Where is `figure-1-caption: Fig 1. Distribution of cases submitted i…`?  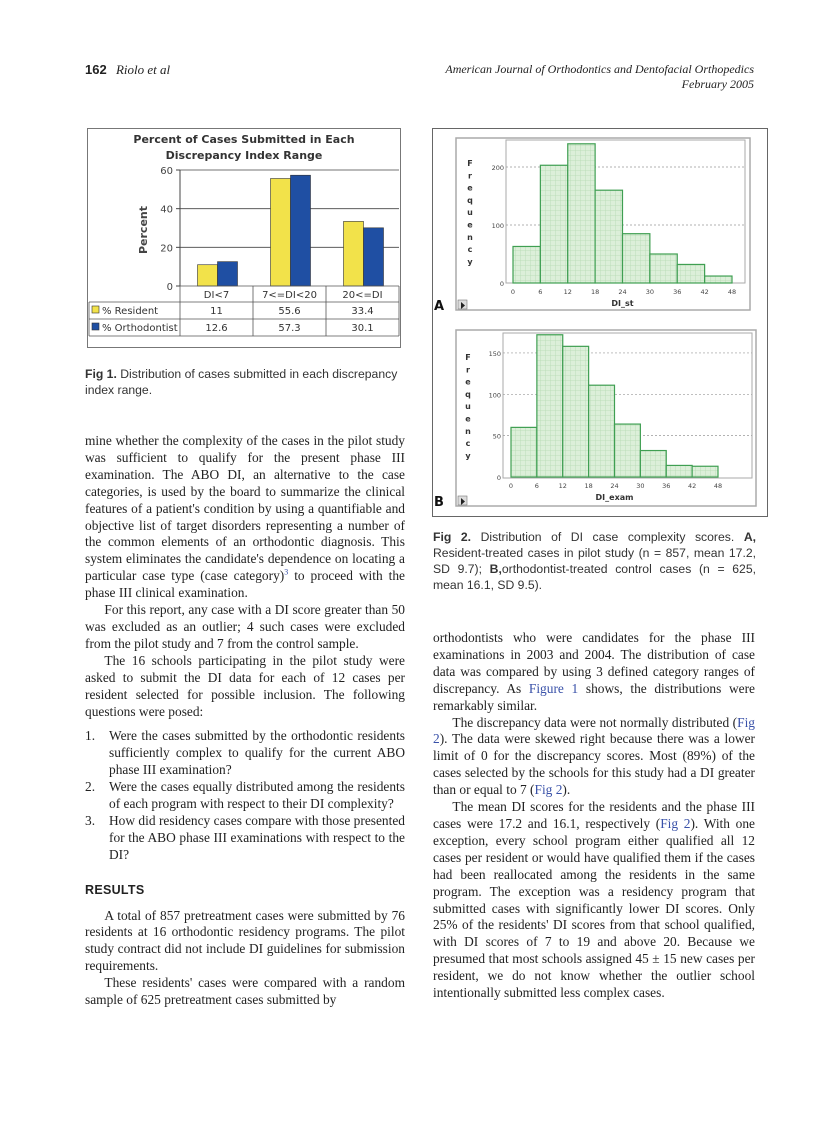
figure-1-caption: Fig 1. Distribution of cases submitted i… is located at coordinates (245, 382).